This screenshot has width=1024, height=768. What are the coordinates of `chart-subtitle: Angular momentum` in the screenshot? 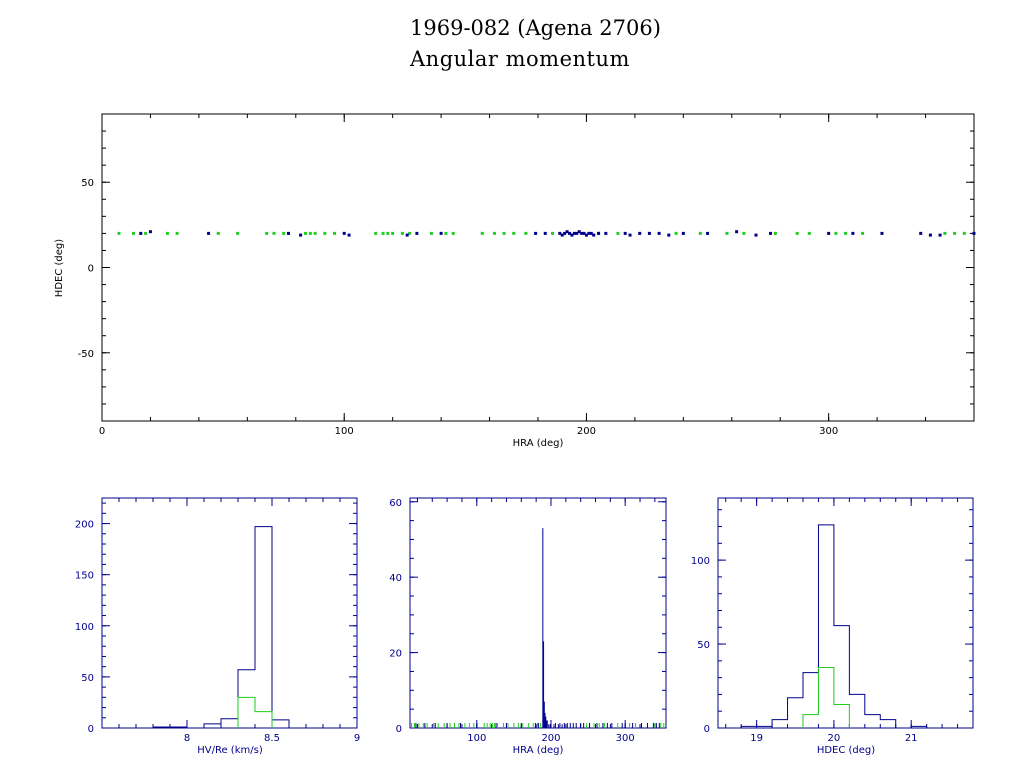 It's located at (520, 59).